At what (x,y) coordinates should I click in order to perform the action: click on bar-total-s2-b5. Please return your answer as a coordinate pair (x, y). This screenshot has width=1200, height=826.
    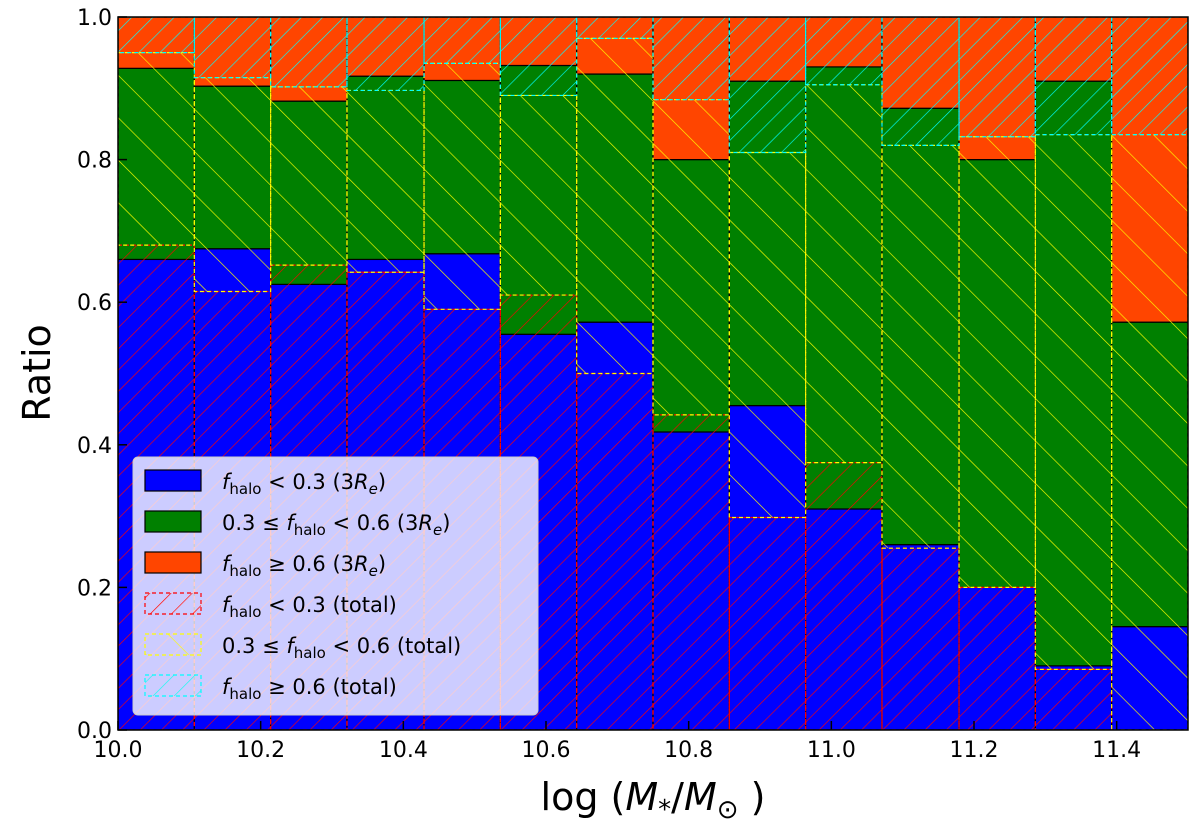
    Looking at the image, I should click on (538, 57).